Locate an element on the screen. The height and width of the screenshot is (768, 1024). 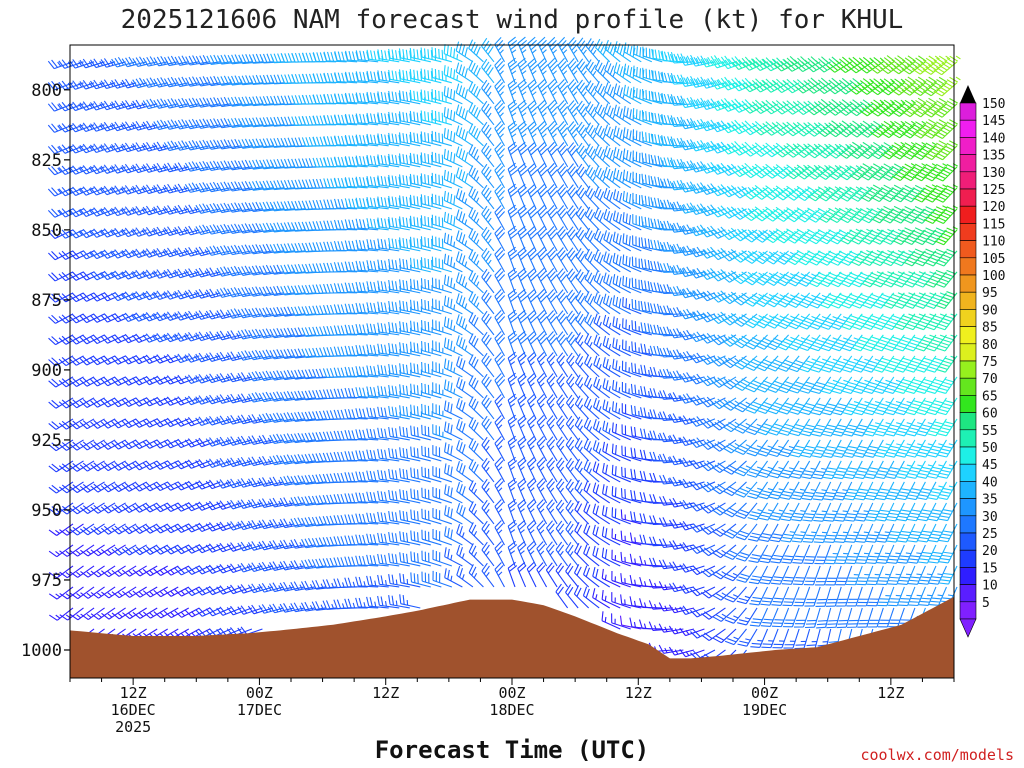
y-tick-label: 825 is located at coordinates (46, 161).